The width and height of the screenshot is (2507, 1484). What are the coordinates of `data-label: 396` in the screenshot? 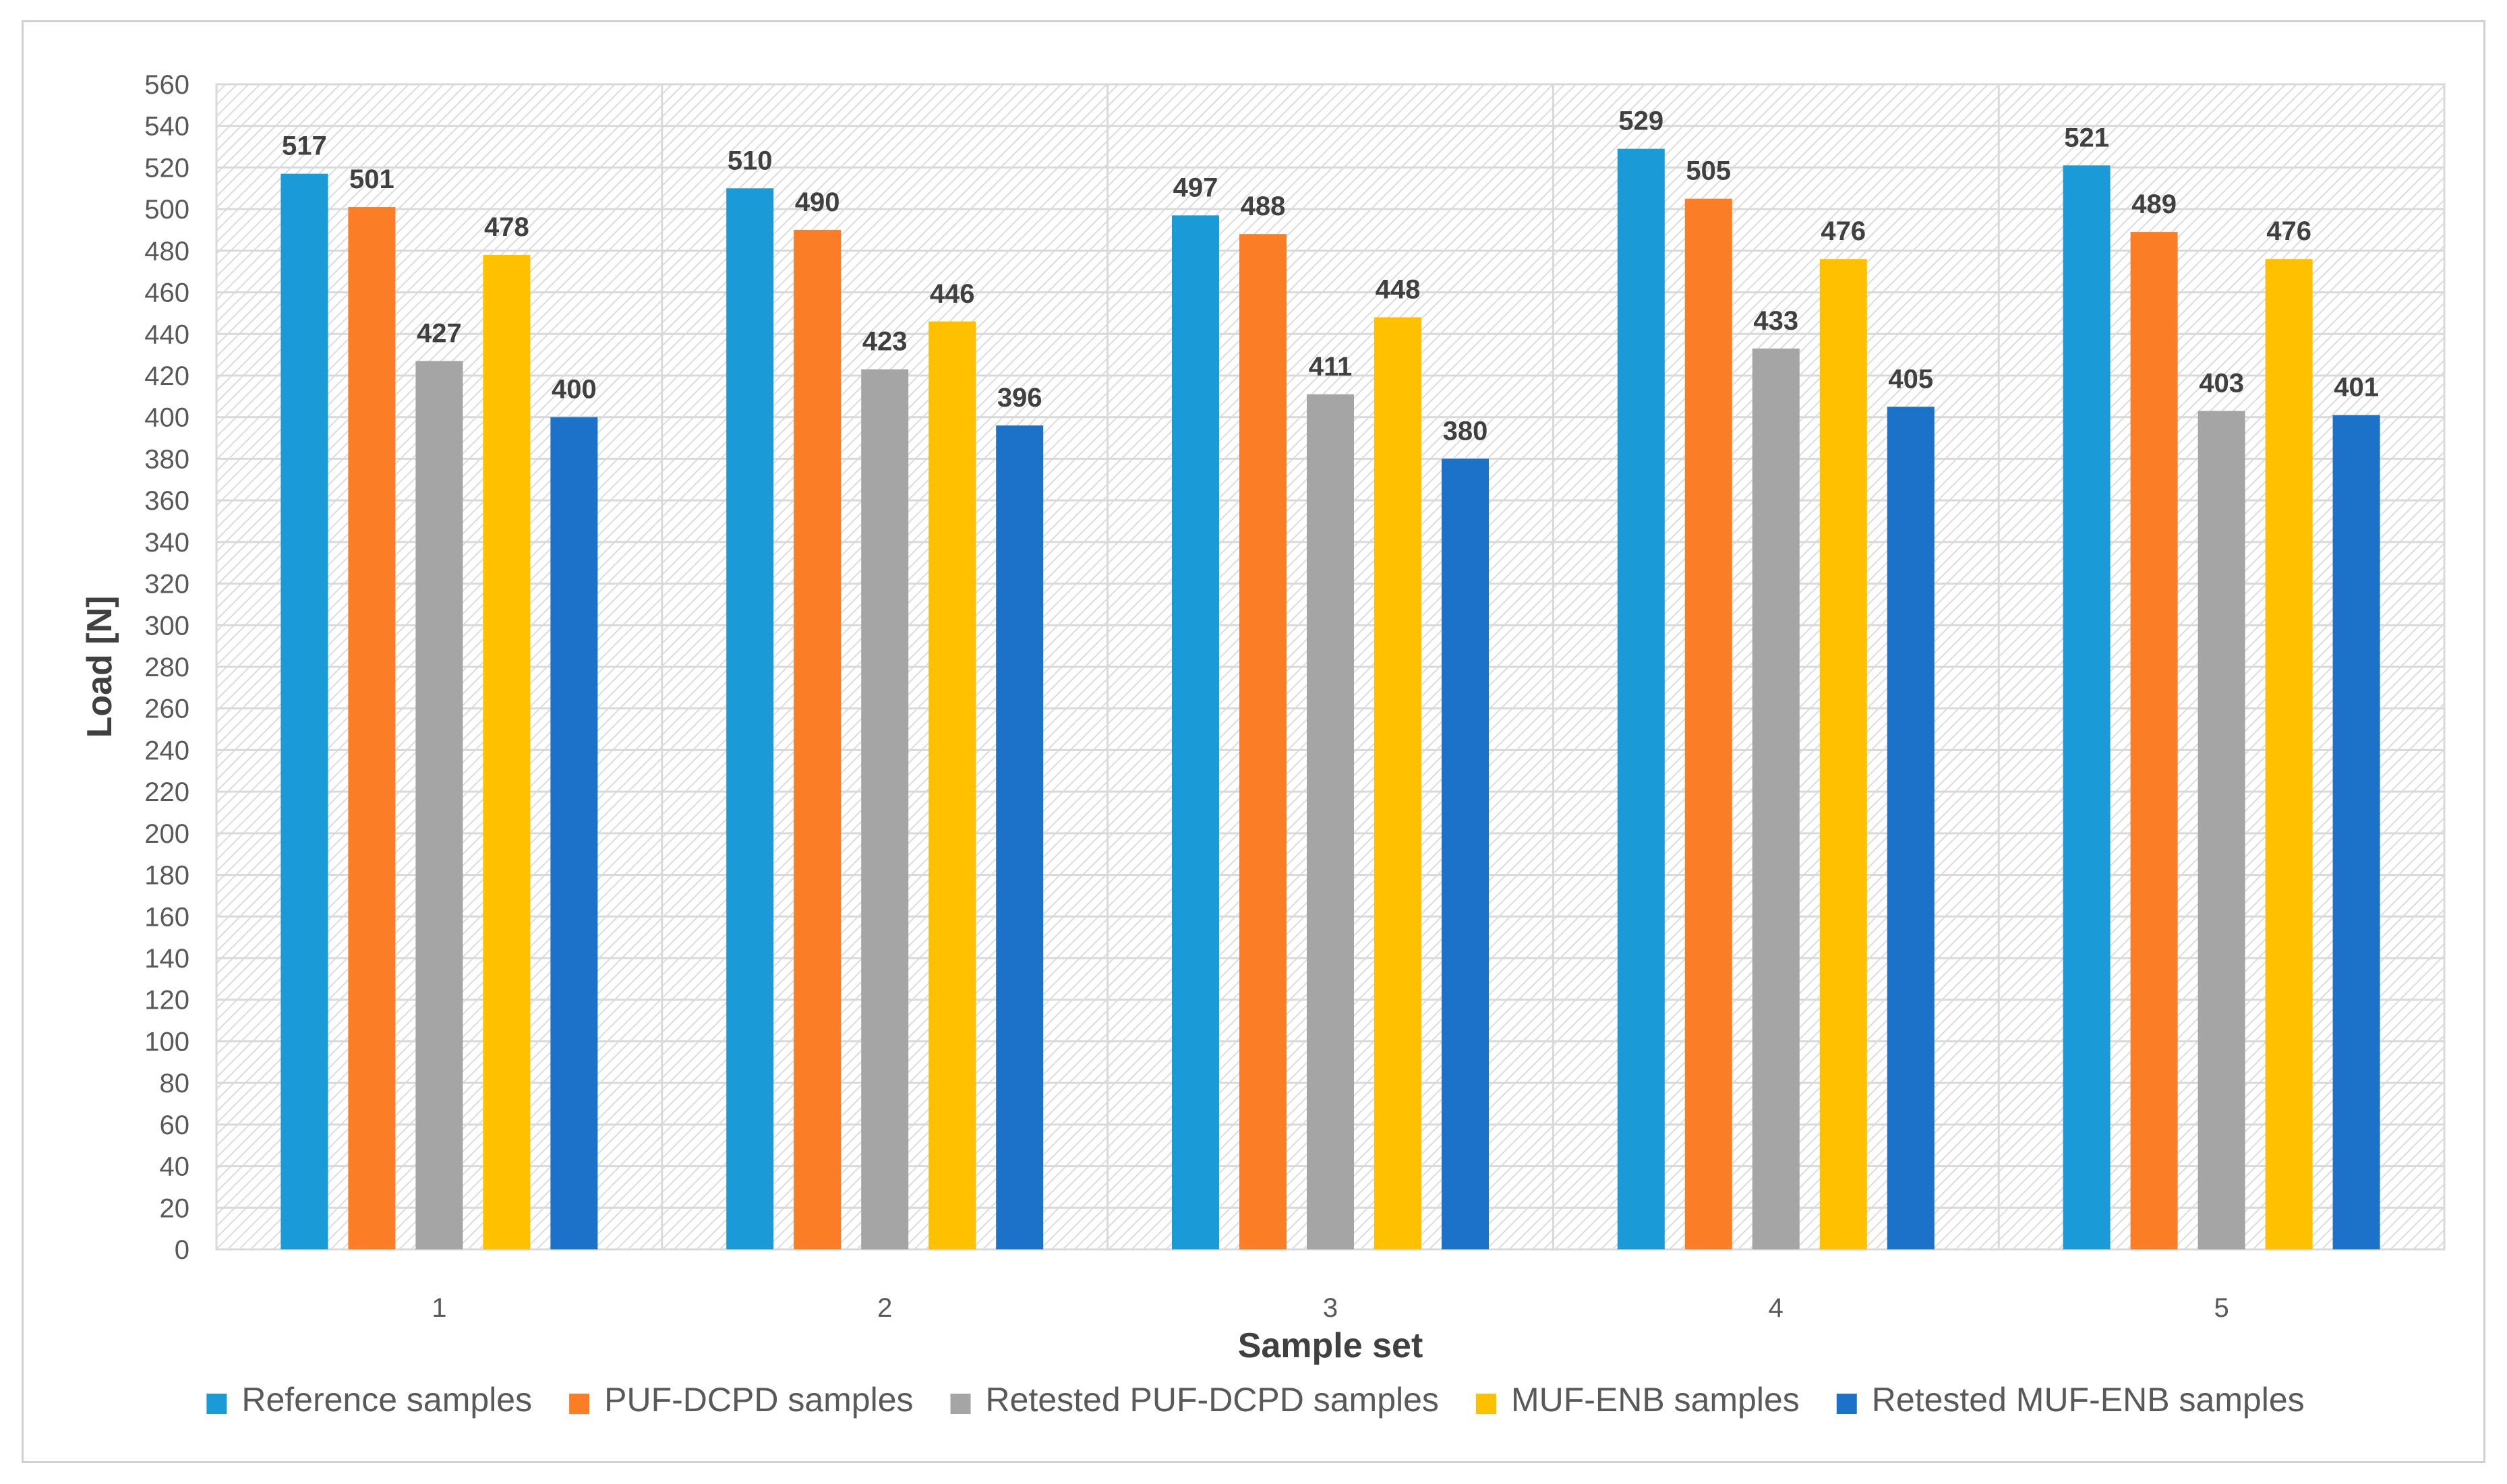 It's located at (1020, 398).